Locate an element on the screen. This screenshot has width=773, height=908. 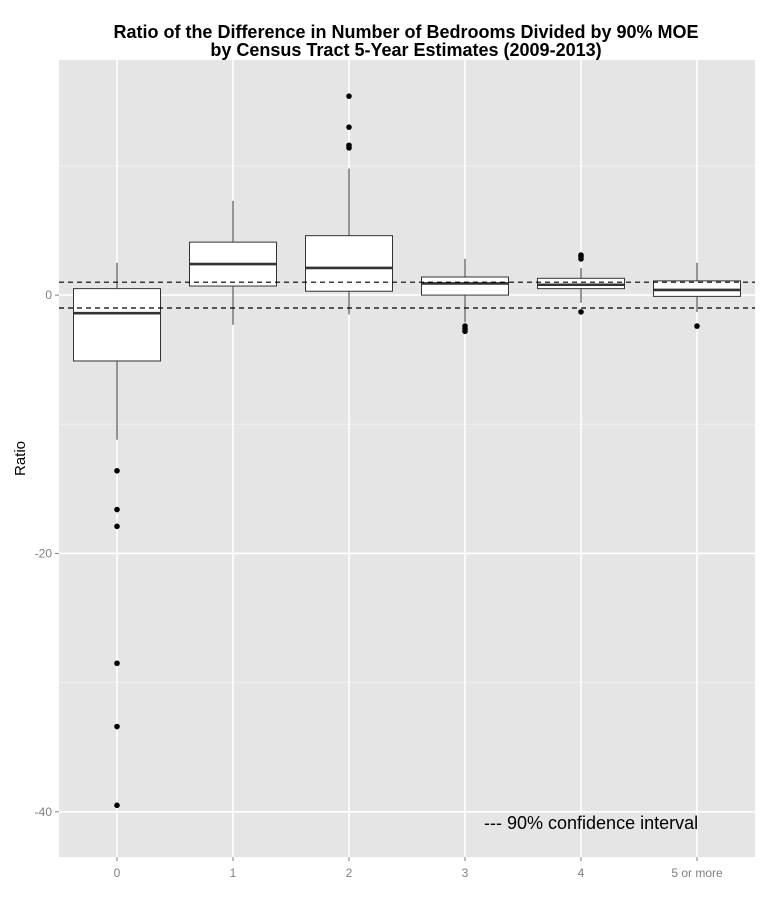
y-axis-label: Ratio is located at coordinates (20, 458).